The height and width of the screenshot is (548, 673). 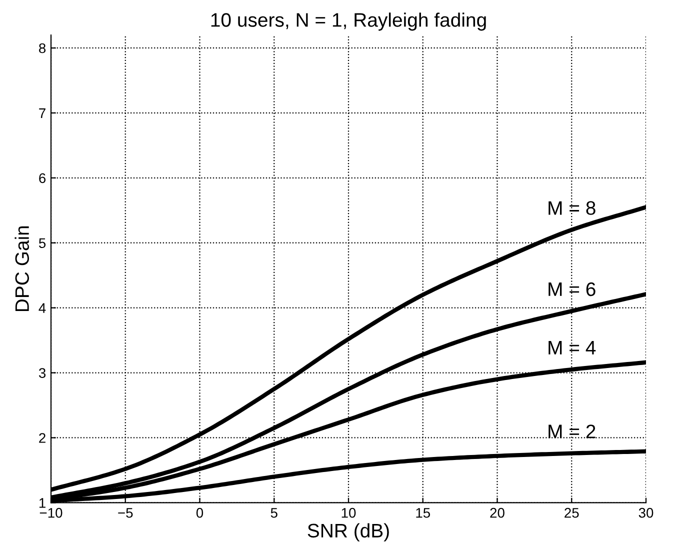 What do you see at coordinates (125, 513) in the screenshot?
I see `x-tick-label: −5` at bounding box center [125, 513].